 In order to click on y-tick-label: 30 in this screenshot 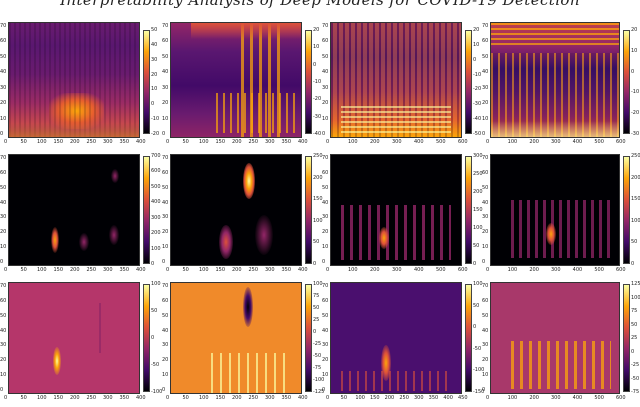, I will do `click(325, 345)`.